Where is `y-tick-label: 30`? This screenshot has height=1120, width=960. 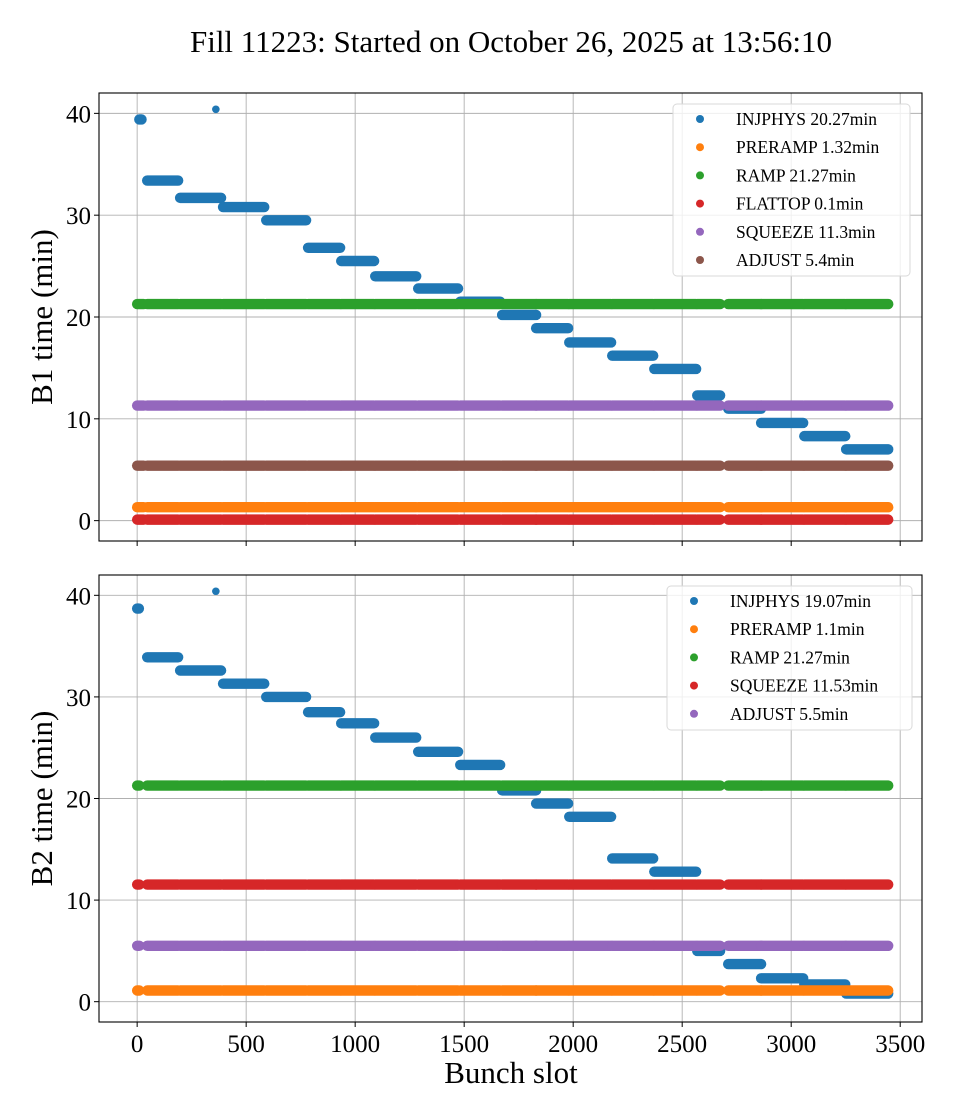 y-tick-label: 30 is located at coordinates (78, 216).